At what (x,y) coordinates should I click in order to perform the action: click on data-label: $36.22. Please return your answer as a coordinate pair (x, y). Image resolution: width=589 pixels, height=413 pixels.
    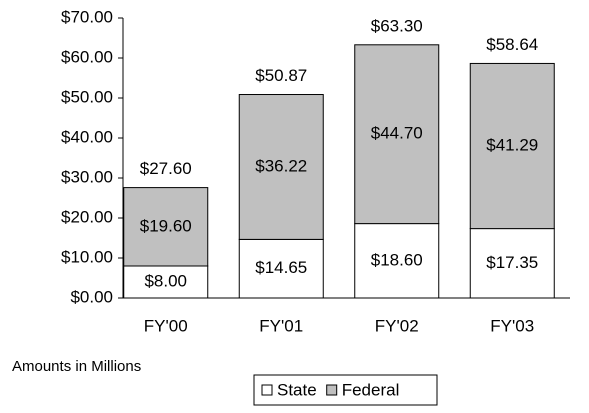
    Looking at the image, I should click on (281, 165).